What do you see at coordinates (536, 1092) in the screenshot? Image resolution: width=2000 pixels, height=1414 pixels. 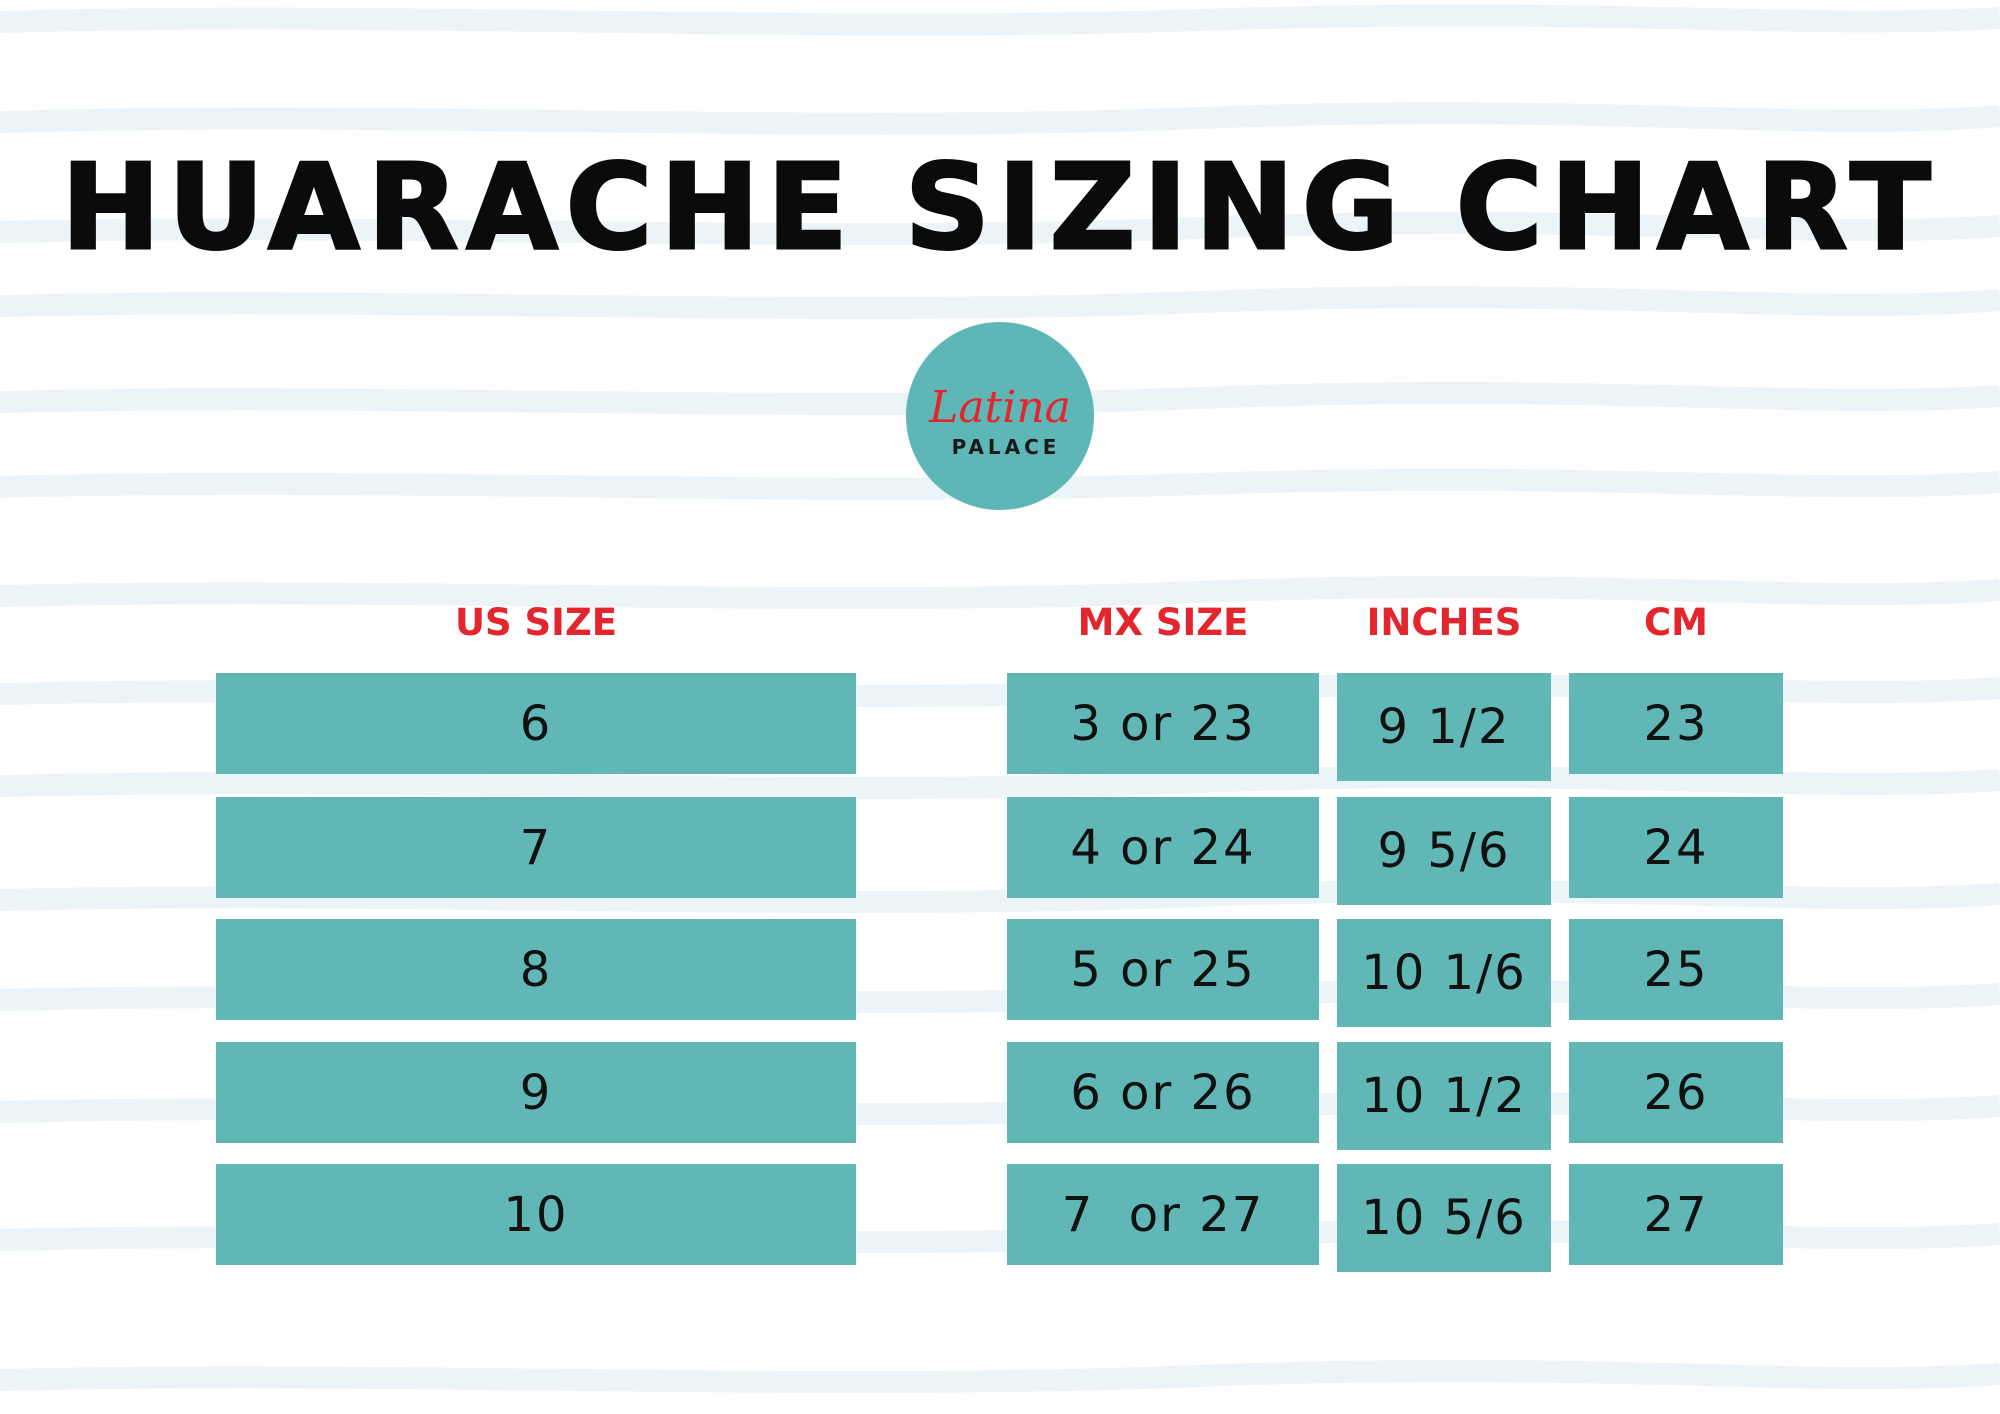 I see `us-size-cell: 9` at bounding box center [536, 1092].